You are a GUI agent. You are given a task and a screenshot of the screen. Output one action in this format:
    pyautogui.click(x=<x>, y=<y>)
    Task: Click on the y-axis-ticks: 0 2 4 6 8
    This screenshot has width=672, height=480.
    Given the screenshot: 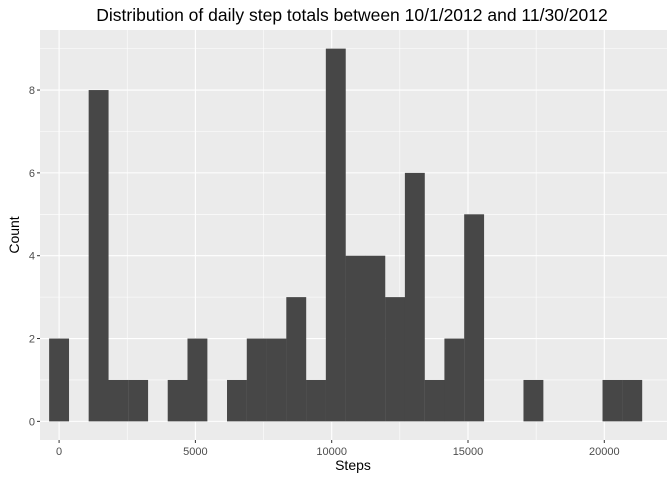 What is the action you would take?
    pyautogui.click(x=34, y=256)
    